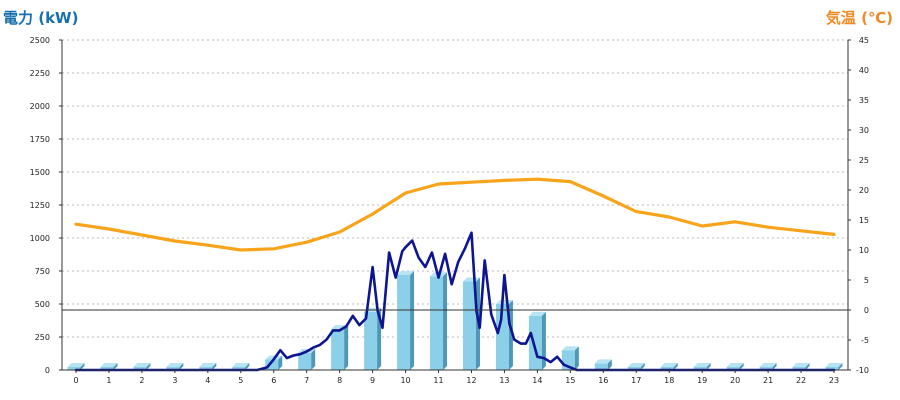 Image resolution: width=900 pixels, height=400 pixels. Describe the element at coordinates (702, 380) in the screenshot. I see `x-tick-label: 19` at that location.